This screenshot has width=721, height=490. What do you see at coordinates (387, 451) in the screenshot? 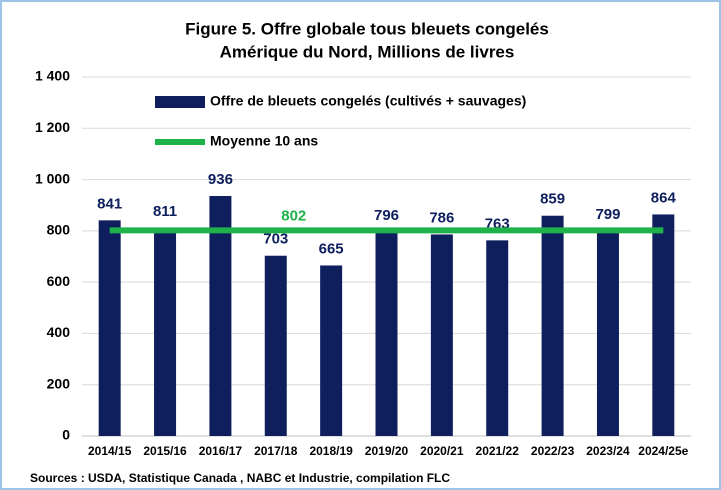
I see `x-tick-label: 2019/20` at bounding box center [387, 451].